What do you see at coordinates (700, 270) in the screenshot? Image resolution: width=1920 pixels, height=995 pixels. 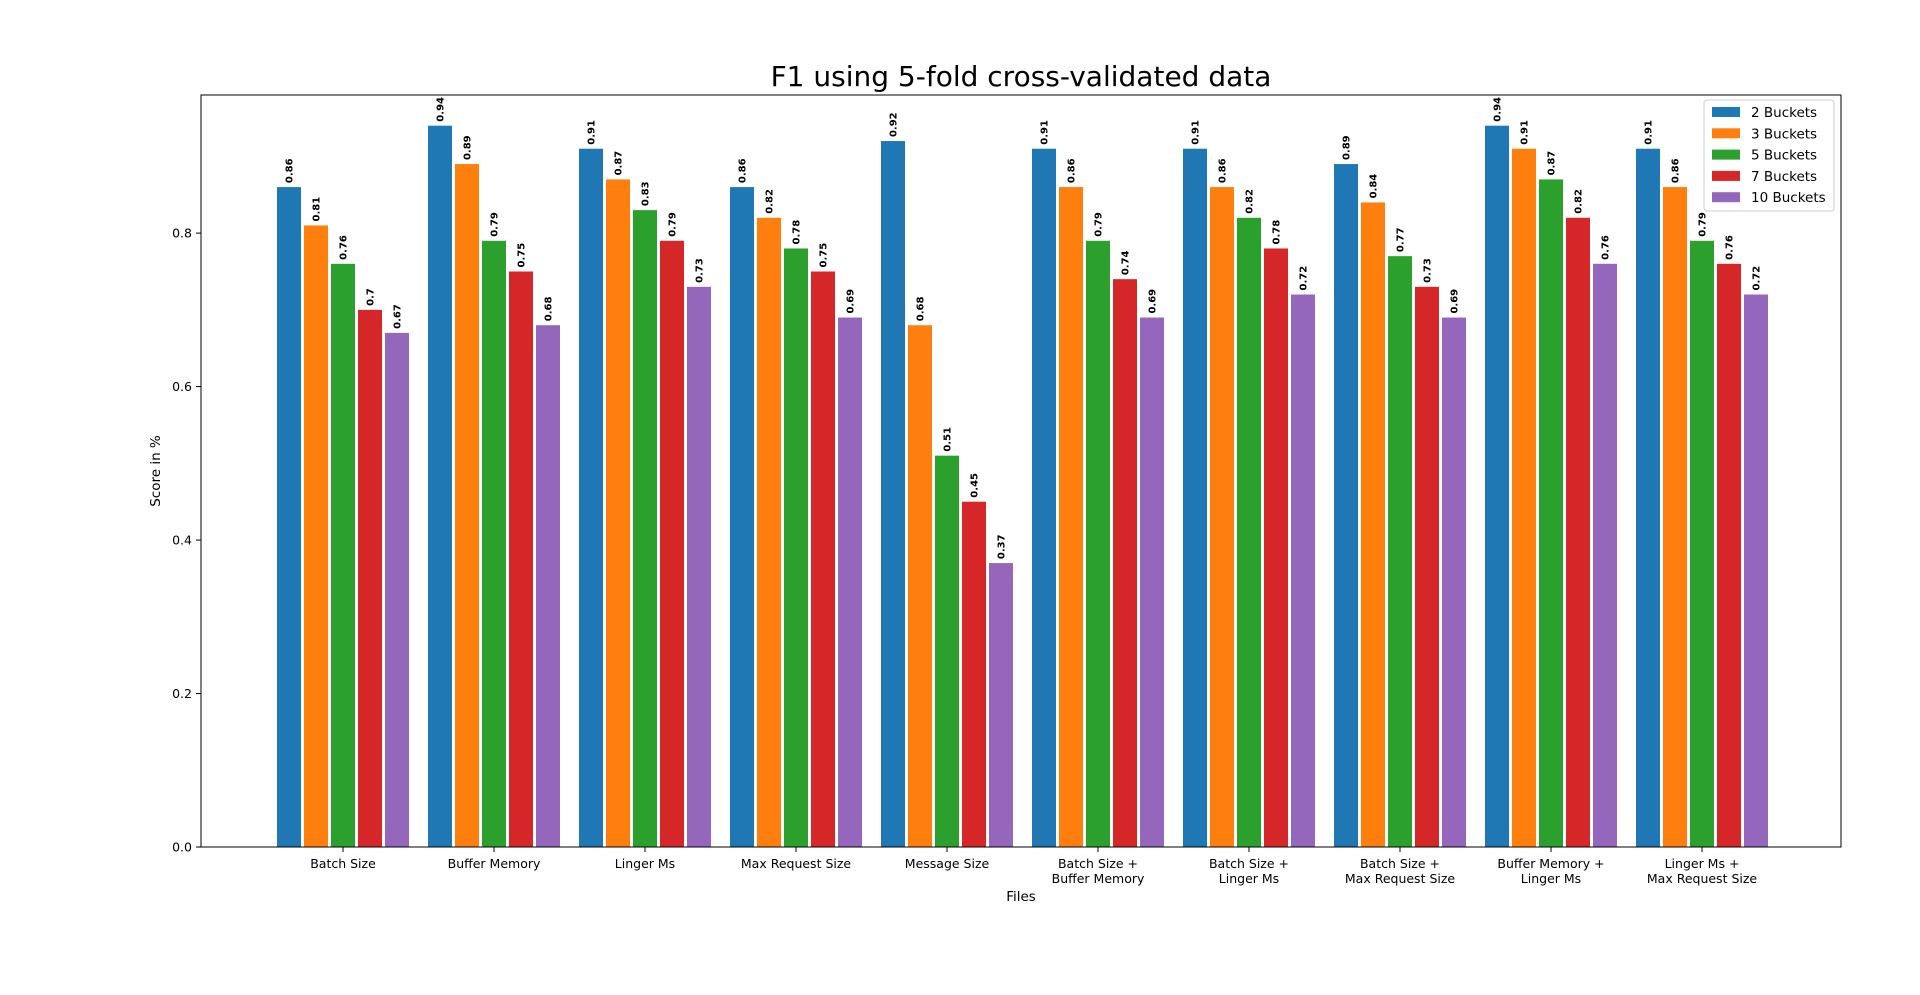 I see `bar-value-label: 0.73` at bounding box center [700, 270].